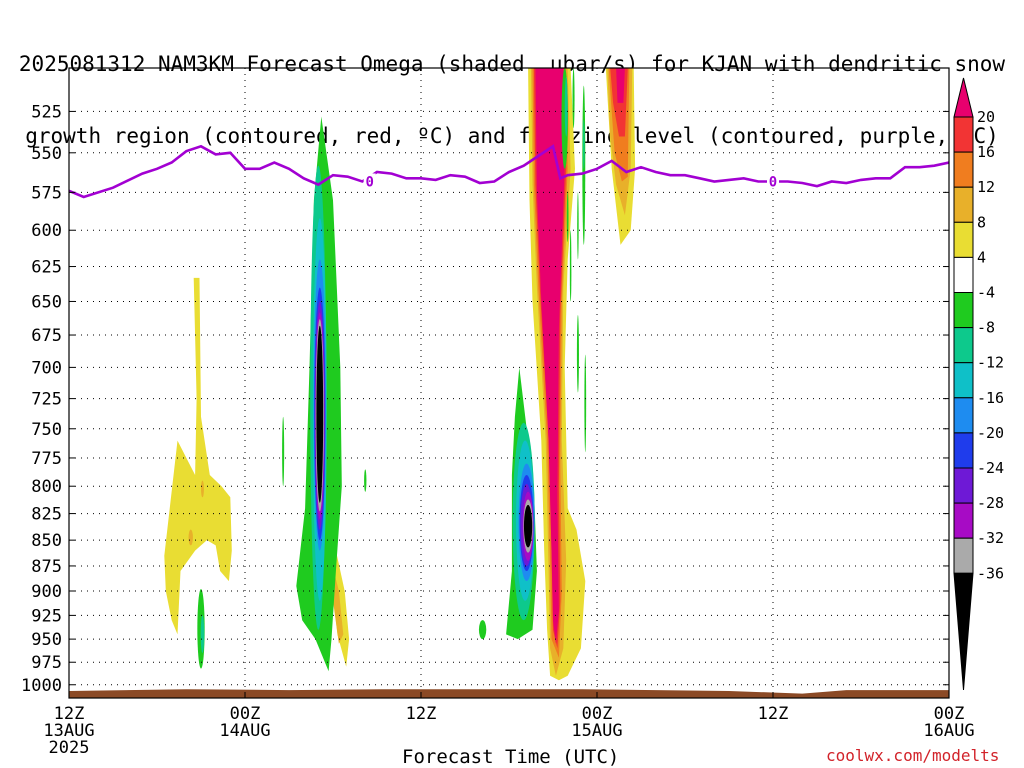 Image resolution: width=1024 pixels, height=768 pixels. Describe the element at coordinates (620, 85) in the screenshot. I see `omega-core-aloft` at that location.